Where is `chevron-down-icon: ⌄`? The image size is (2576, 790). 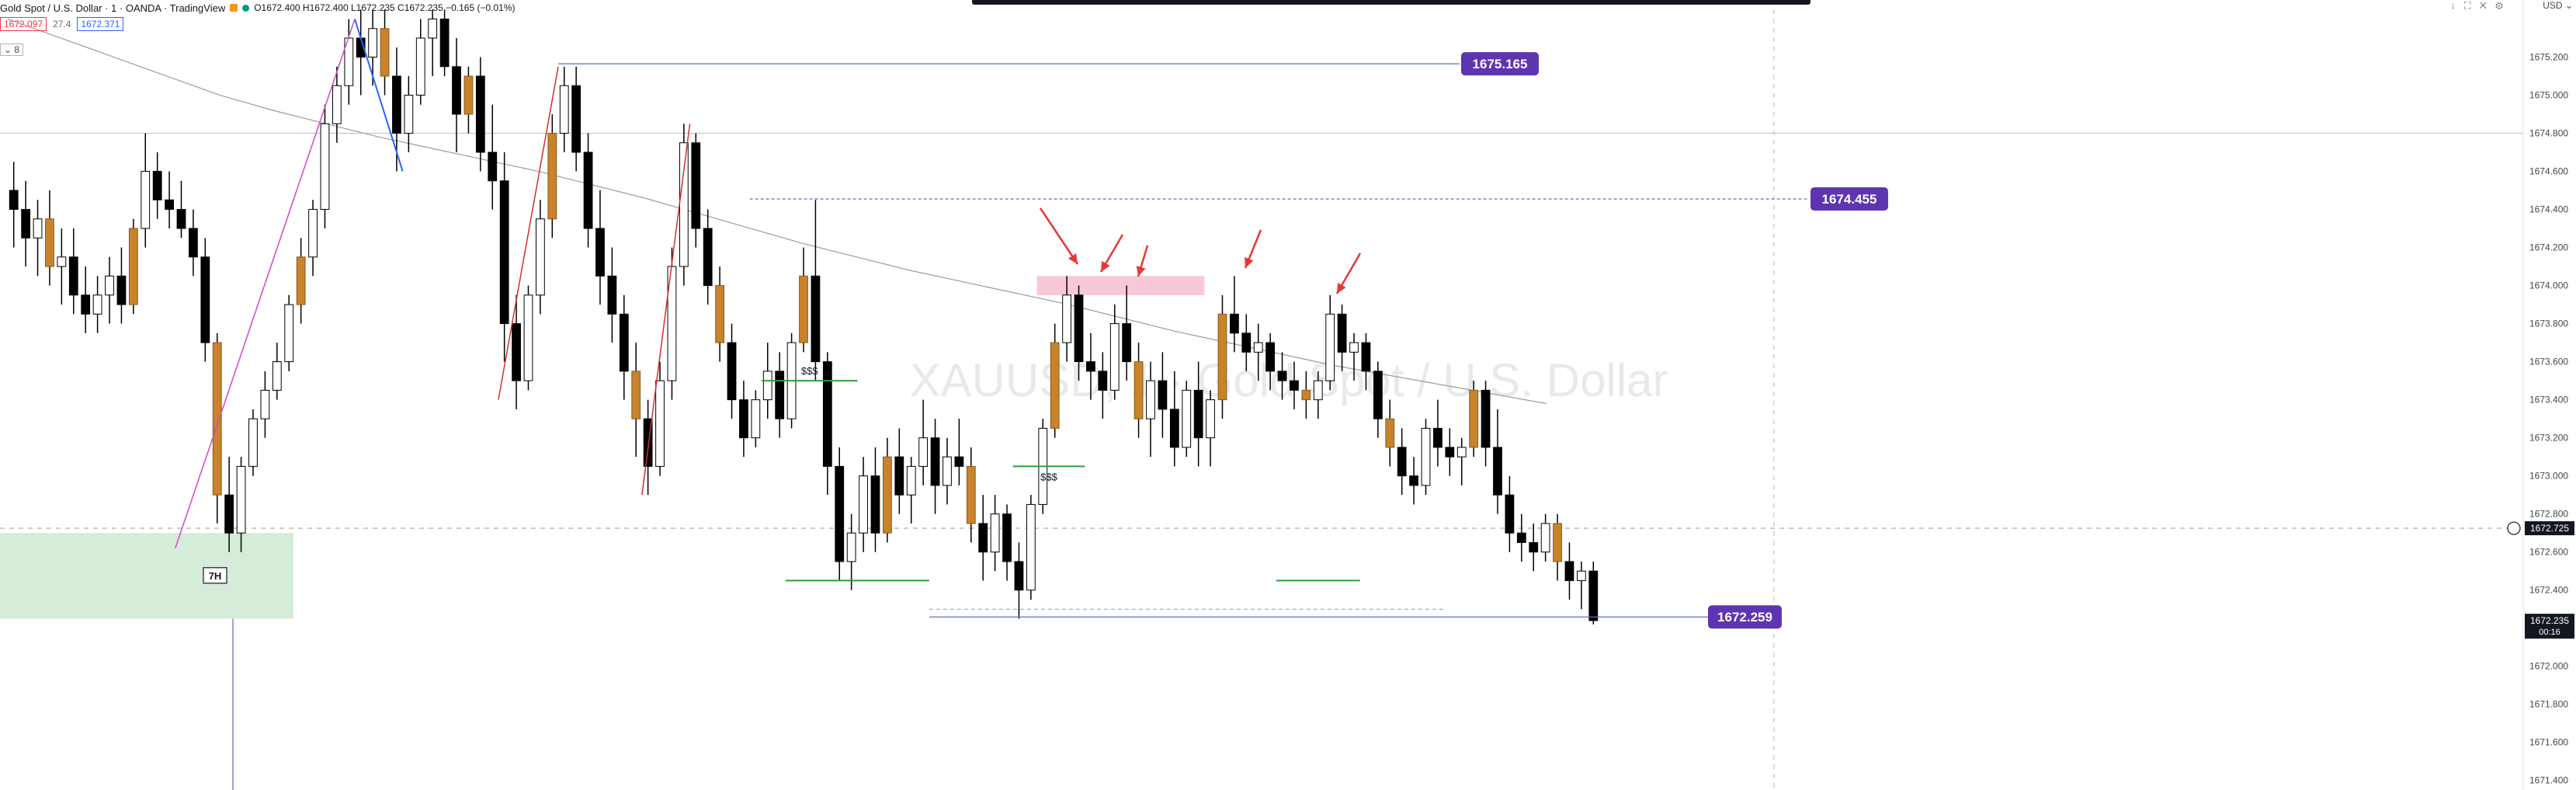
chevron-down-icon: ⌄ is located at coordinates (2568, 5).